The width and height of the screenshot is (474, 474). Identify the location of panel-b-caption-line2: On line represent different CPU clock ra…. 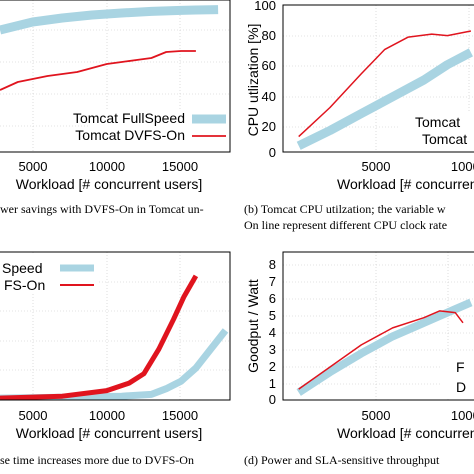
(345, 225).